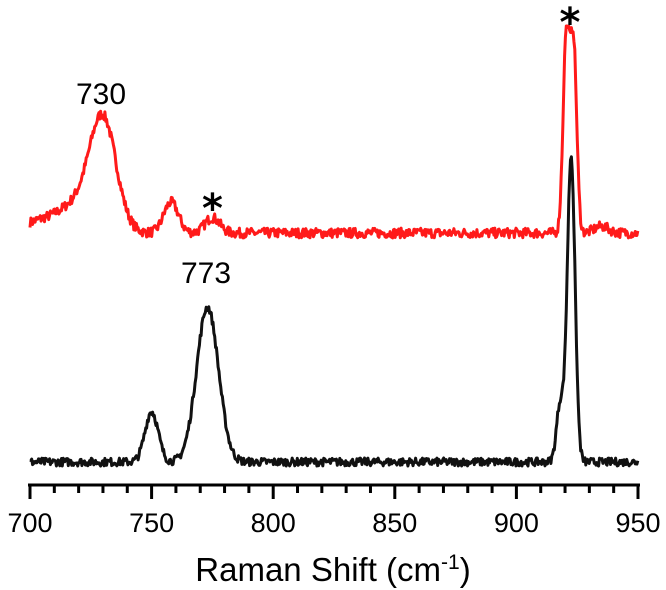 The width and height of the screenshot is (666, 590). What do you see at coordinates (465, 569) in the screenshot?
I see `x-axis-title-close: )` at bounding box center [465, 569].